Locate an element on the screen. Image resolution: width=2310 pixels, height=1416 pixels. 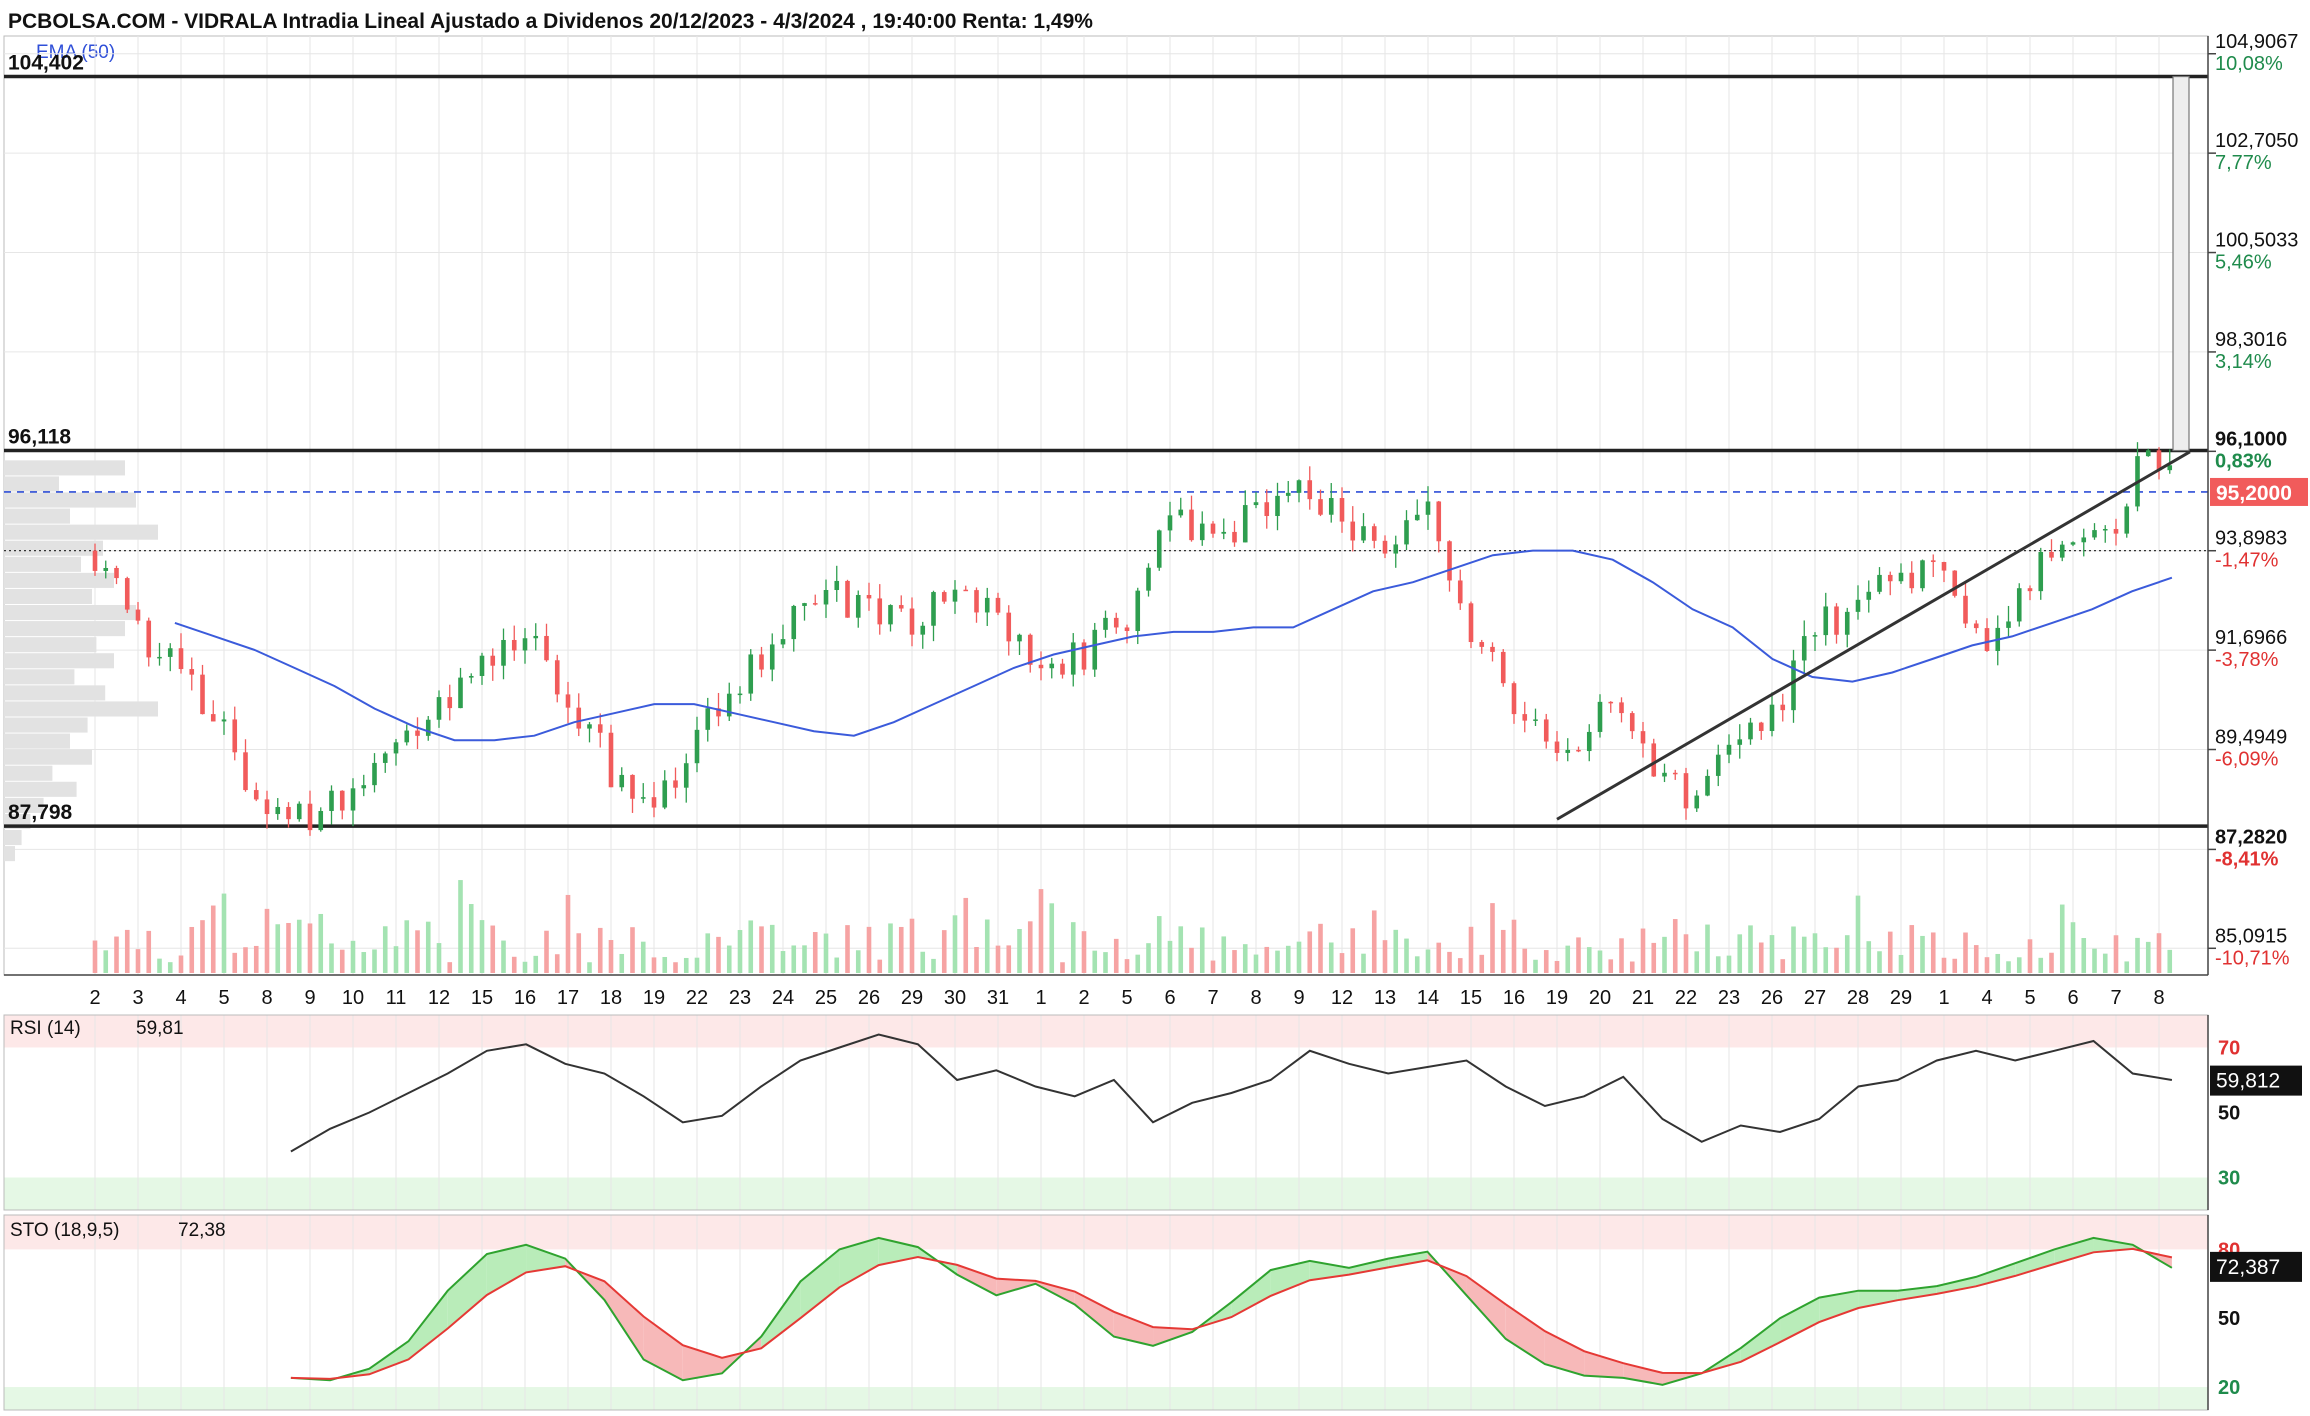
date-tick-label: 4 is located at coordinates (1986, 998).